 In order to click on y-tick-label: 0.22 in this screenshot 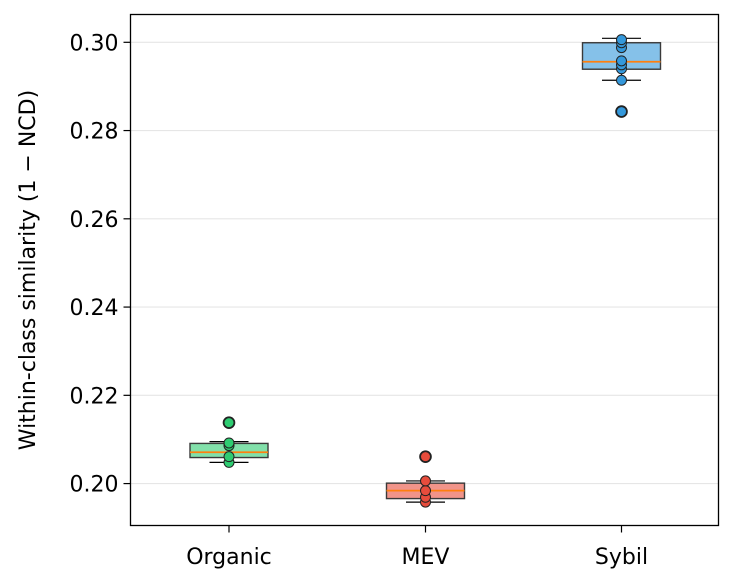, I will do `click(94, 396)`.